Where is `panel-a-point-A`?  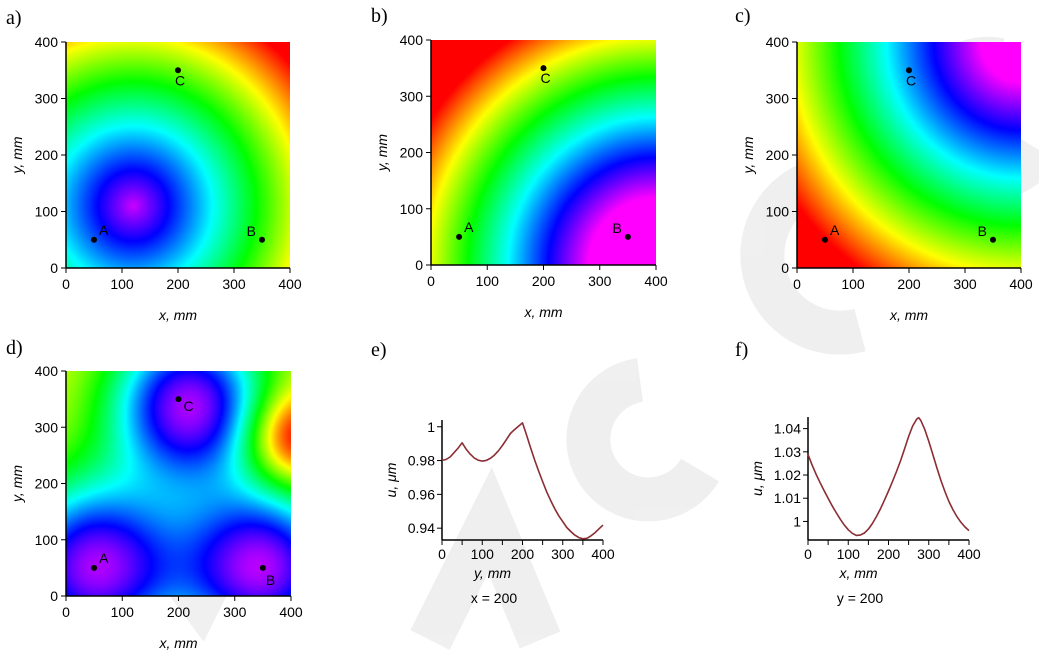 panel-a-point-A is located at coordinates (94, 239).